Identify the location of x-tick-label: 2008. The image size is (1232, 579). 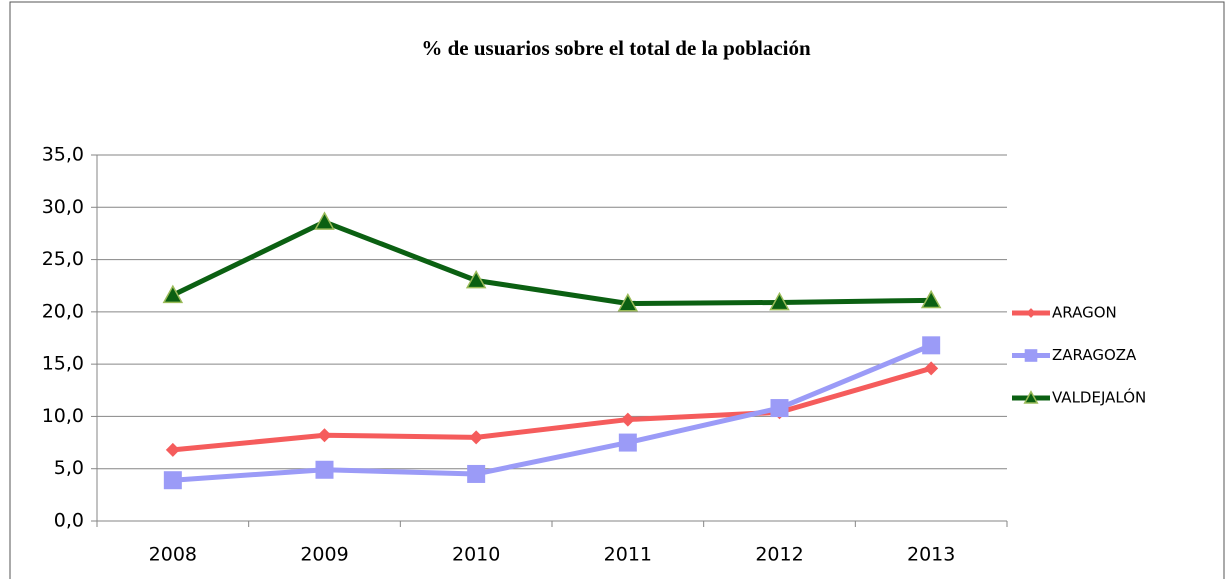
(173, 555).